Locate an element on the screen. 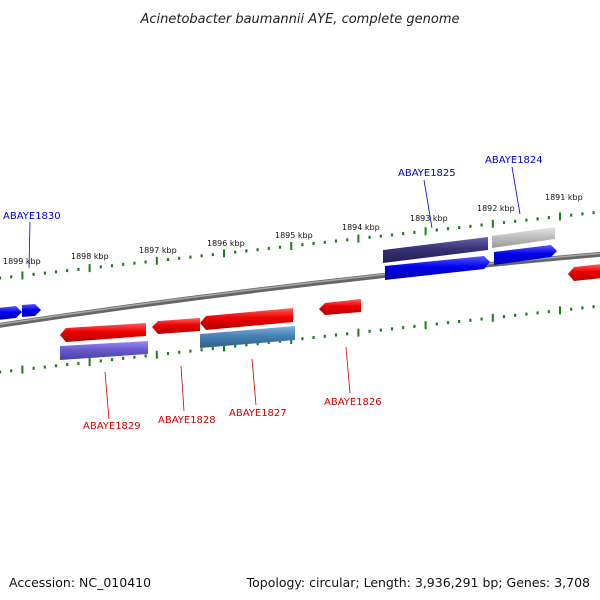 The image size is (600, 600). reverse-genes is located at coordinates (330, 312).